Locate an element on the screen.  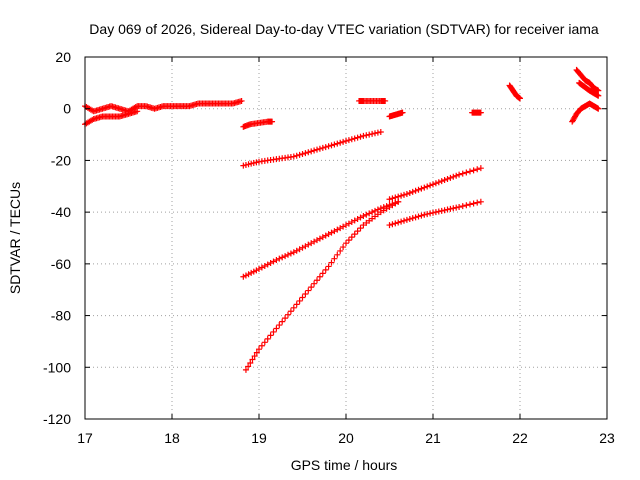
series-arc-a-low is located at coordinates (111, 118).